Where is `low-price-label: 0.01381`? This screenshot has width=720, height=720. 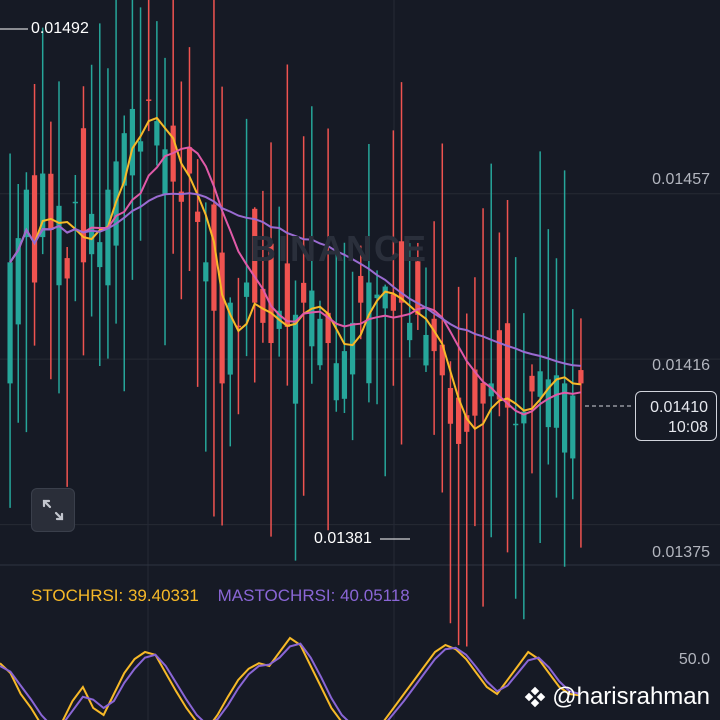
low-price-label: 0.01381 is located at coordinates (343, 538).